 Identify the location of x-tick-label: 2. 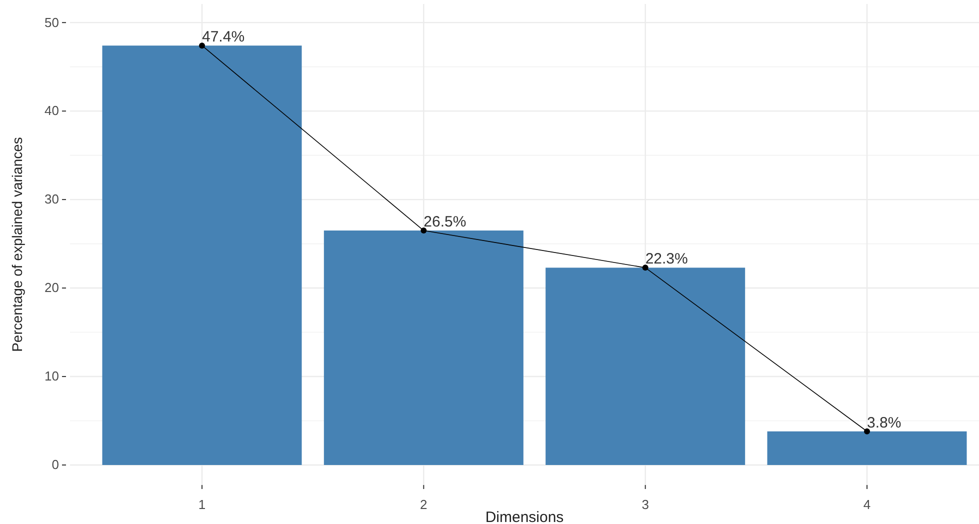
(424, 504).